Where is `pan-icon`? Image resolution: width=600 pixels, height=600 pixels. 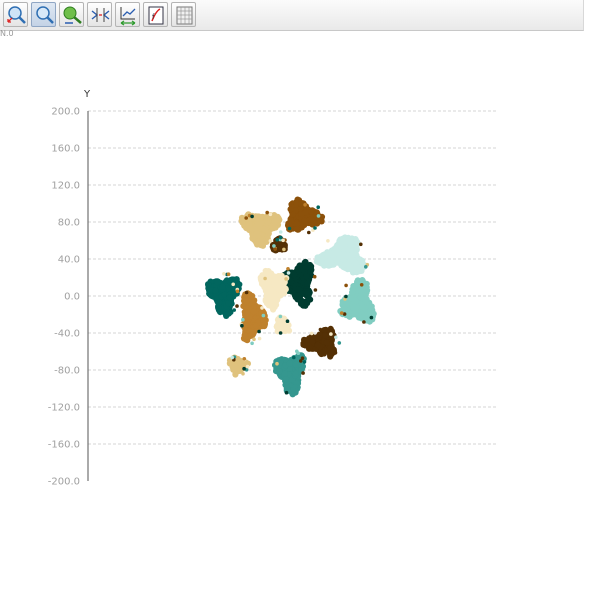 pan-icon is located at coordinates (72, 15).